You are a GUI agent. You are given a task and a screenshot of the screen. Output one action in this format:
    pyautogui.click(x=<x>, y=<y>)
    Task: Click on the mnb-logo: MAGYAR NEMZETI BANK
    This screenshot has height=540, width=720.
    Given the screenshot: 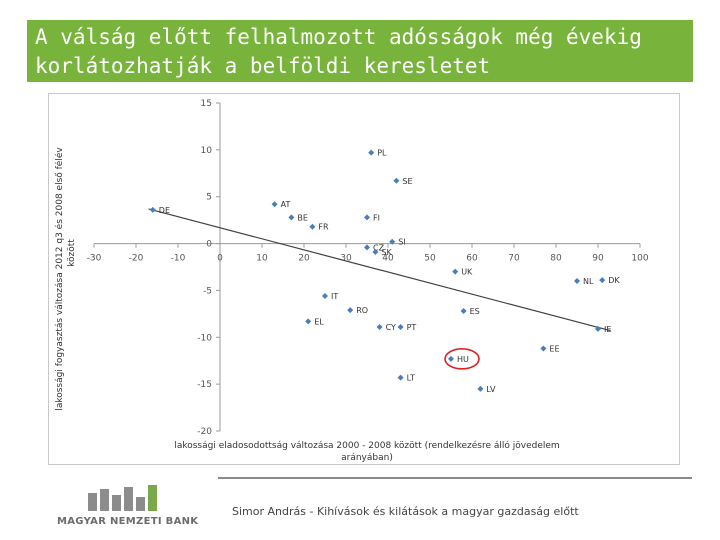 What is the action you would take?
    pyautogui.click(x=127, y=510)
    